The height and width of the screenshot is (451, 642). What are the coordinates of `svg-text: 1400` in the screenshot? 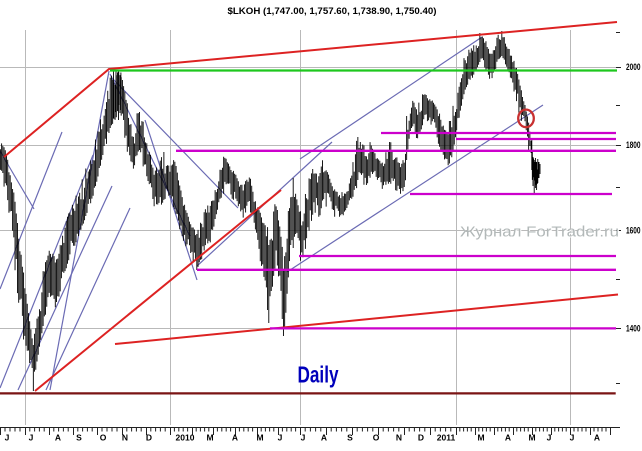 It's located at (633, 329).